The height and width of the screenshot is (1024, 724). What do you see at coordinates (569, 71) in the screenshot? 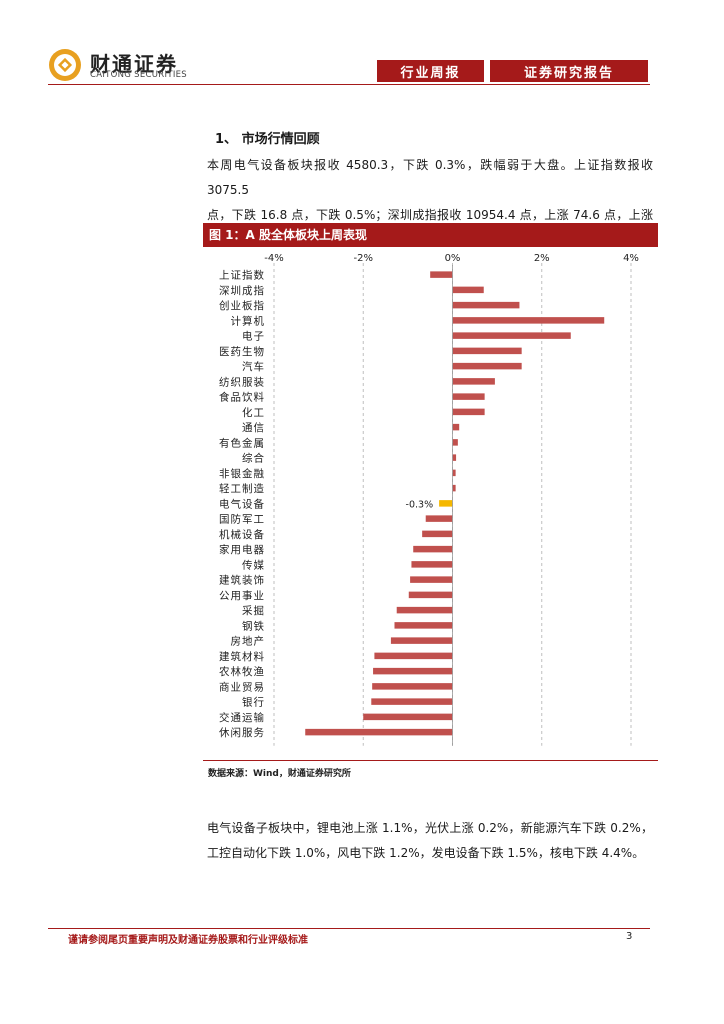
I see `tab-research-report: 证券研究报告` at bounding box center [569, 71].